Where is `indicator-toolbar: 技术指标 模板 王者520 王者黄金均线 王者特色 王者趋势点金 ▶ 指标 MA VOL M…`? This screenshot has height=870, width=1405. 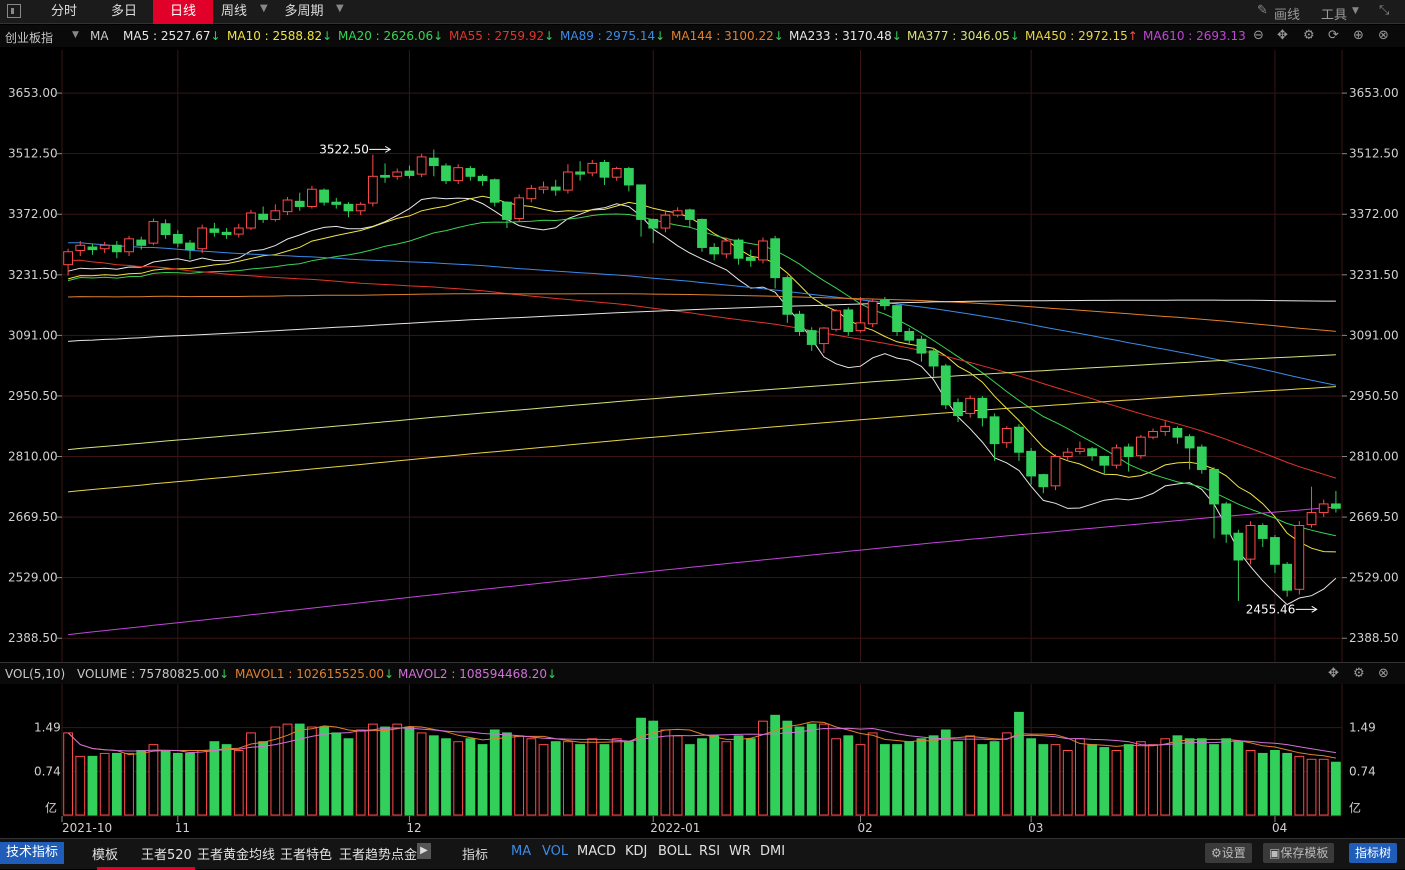
indicator-toolbar: 技术指标 模板 王者520 王者黄金均线 王者特色 王者趋势点金 ▶ 指标 MA VOL M… is located at coordinates (702, 854).